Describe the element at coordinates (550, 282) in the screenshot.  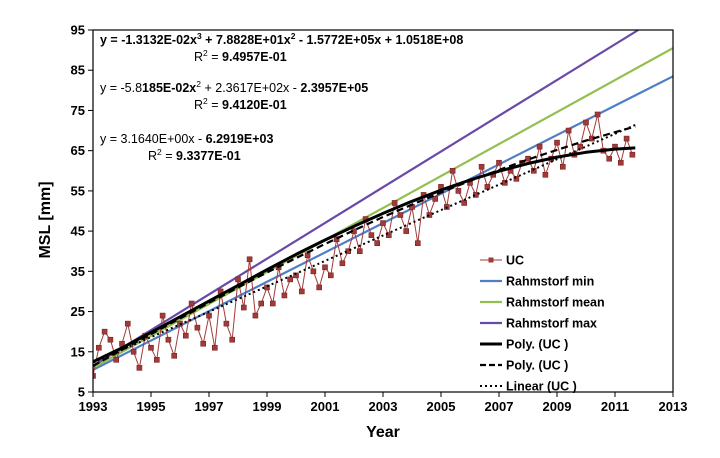
I see `legend-label: Rahmstorf min` at that location.